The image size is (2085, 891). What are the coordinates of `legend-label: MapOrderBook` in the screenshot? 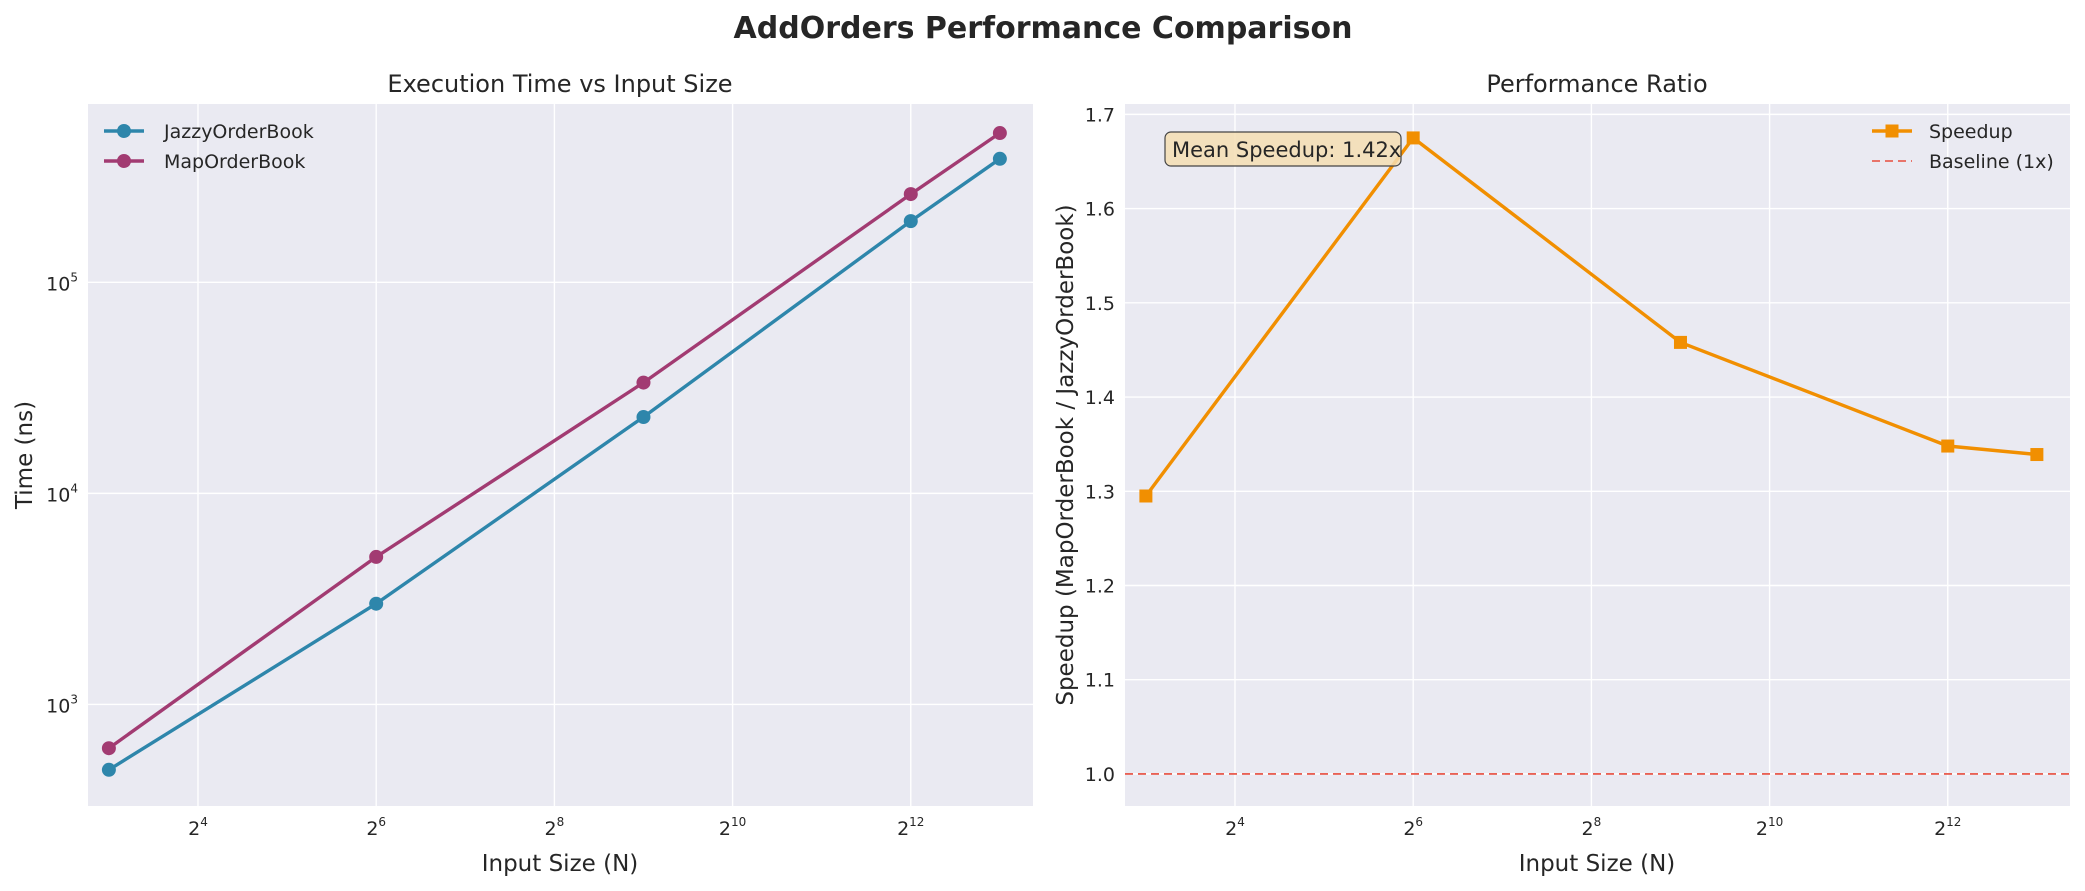 It's located at (234, 162).